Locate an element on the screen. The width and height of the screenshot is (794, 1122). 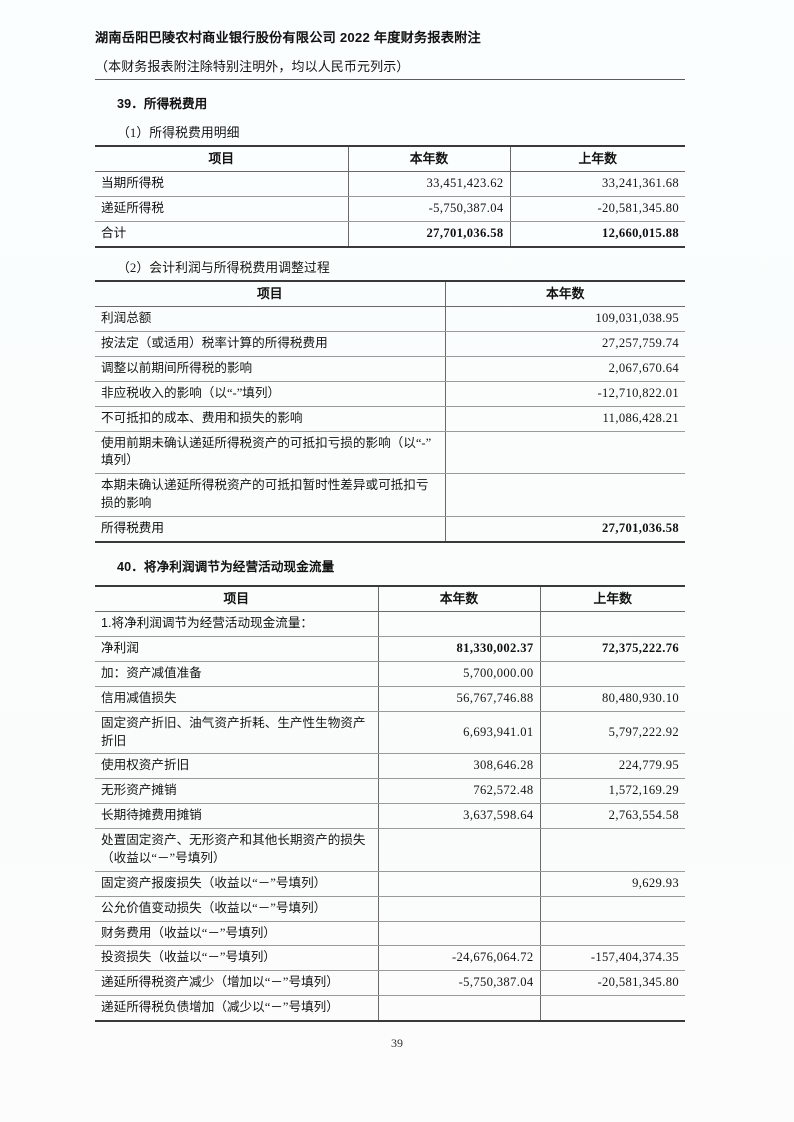
table-row: 本期未确认递延所得税资产的可抵扣暂时性差异或可抵扣亏损的影响 is located at coordinates (390, 495).